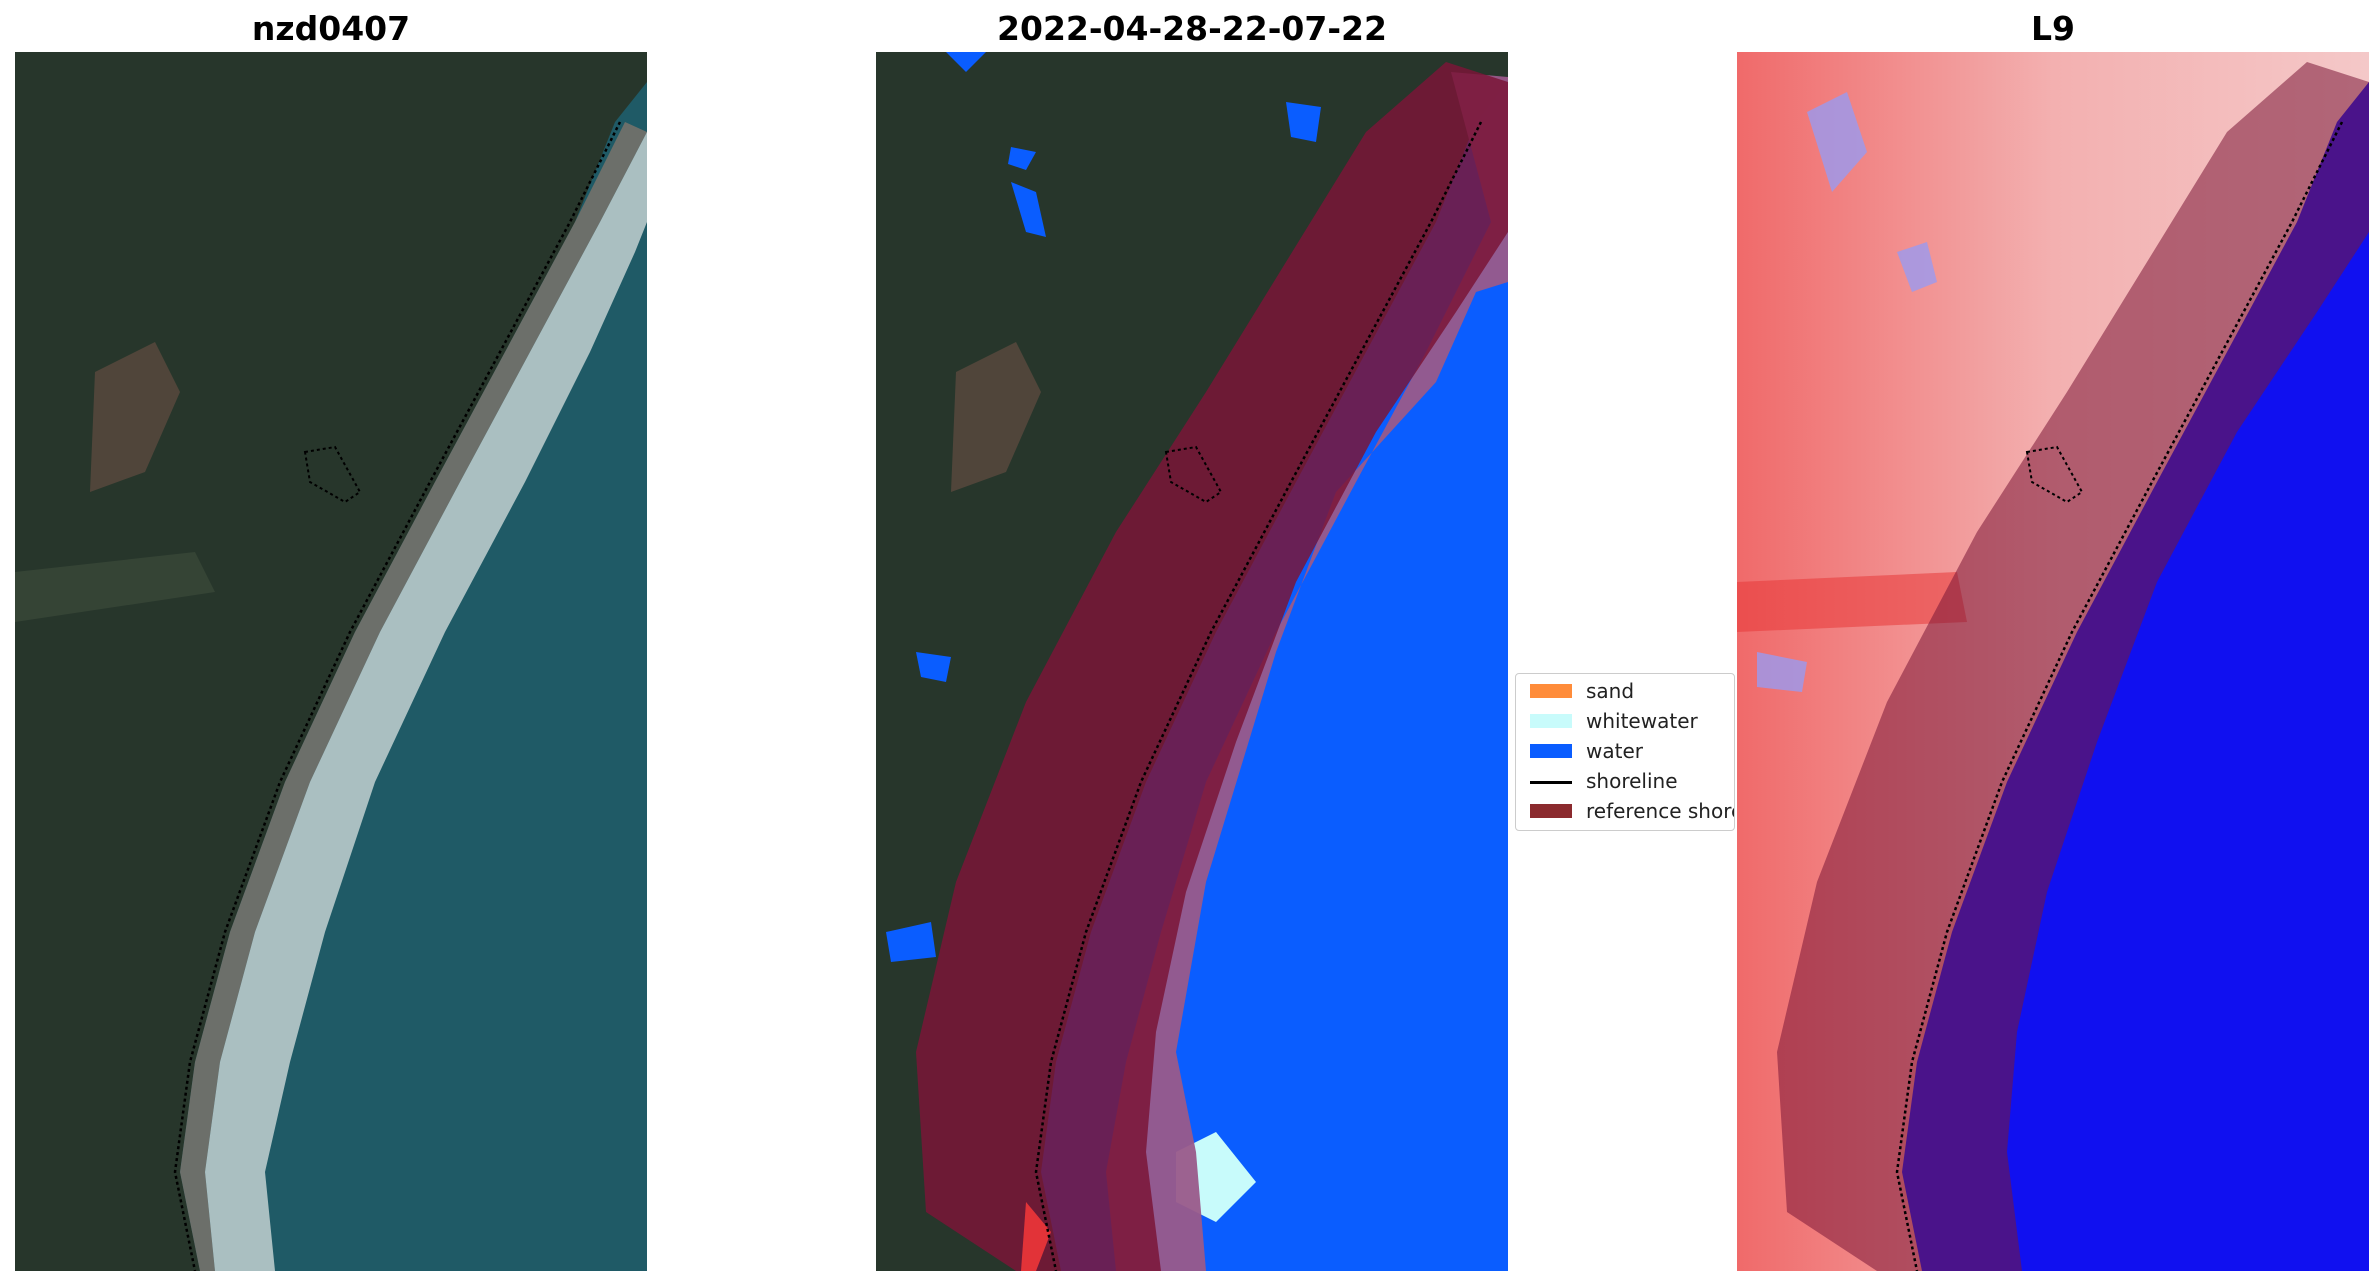 Image resolution: width=2378 pixels, height=1283 pixels. I want to click on water-swatch, so click(1551, 751).